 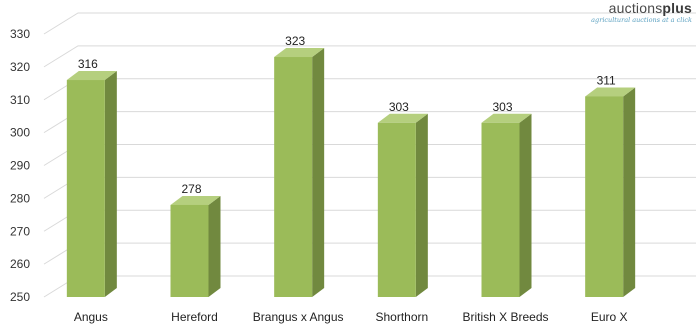 I want to click on data-label: 323, so click(x=295, y=41).